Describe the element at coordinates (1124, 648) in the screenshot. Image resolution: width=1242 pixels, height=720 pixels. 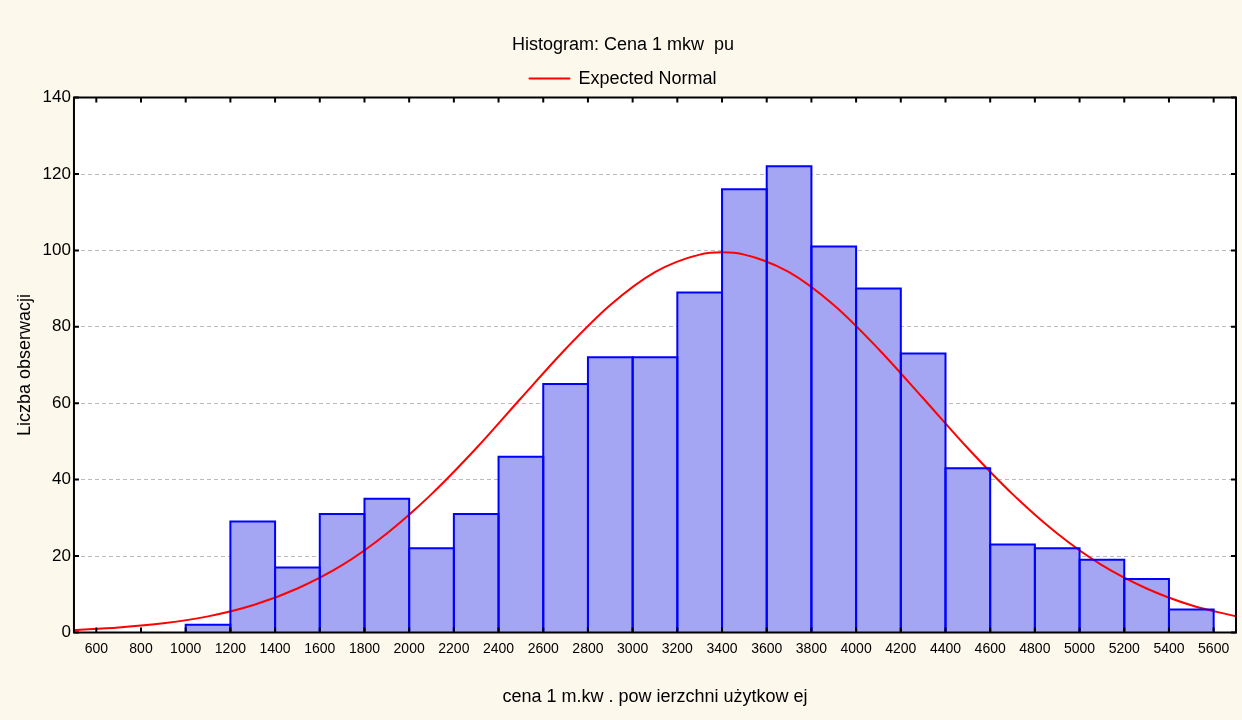
I see `x-tick-label: 5200` at that location.